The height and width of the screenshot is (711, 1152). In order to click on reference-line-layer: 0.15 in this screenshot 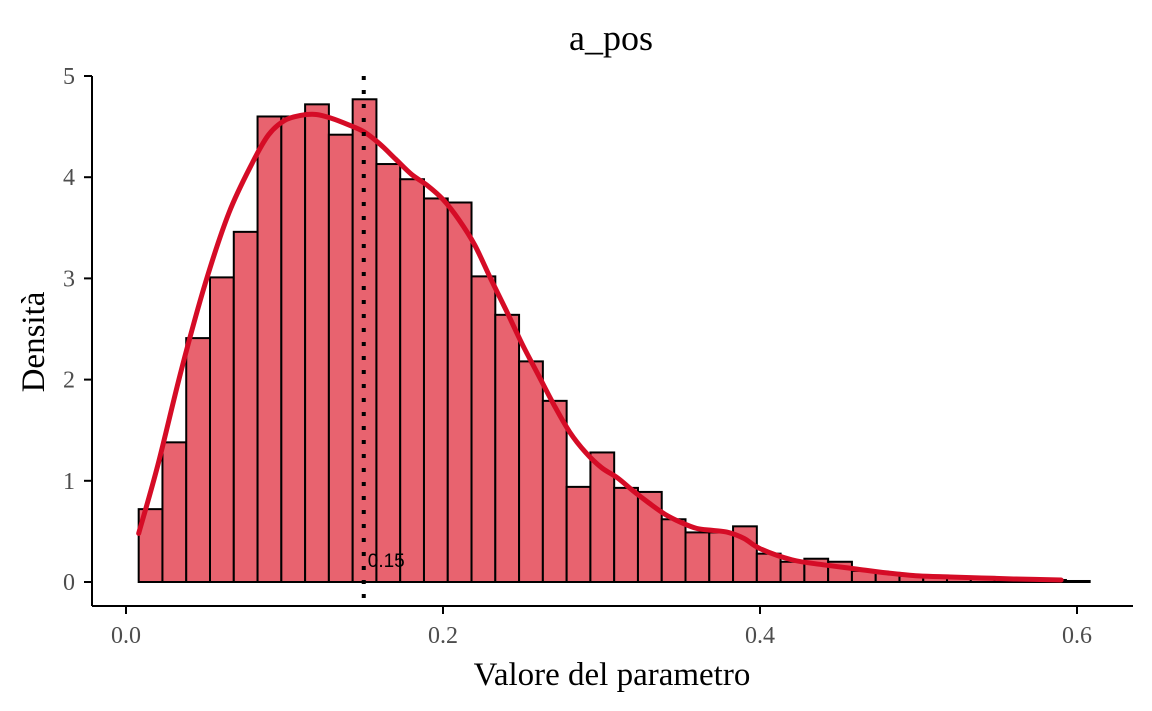, I will do `click(383, 341)`.